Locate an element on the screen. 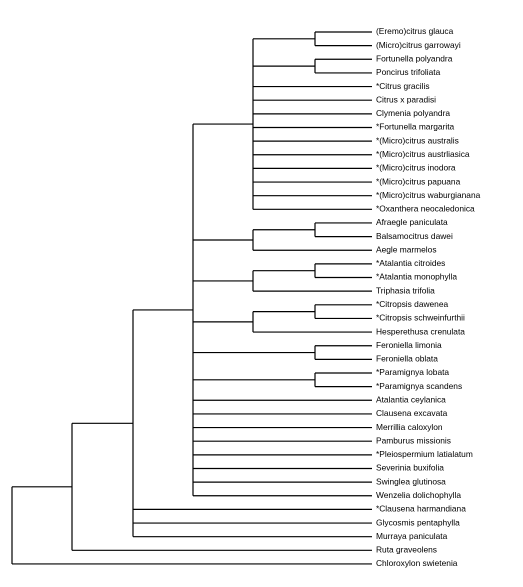 The width and height of the screenshot is (523, 587). taxon-label: Severinia buxifolia is located at coordinates (410, 468).